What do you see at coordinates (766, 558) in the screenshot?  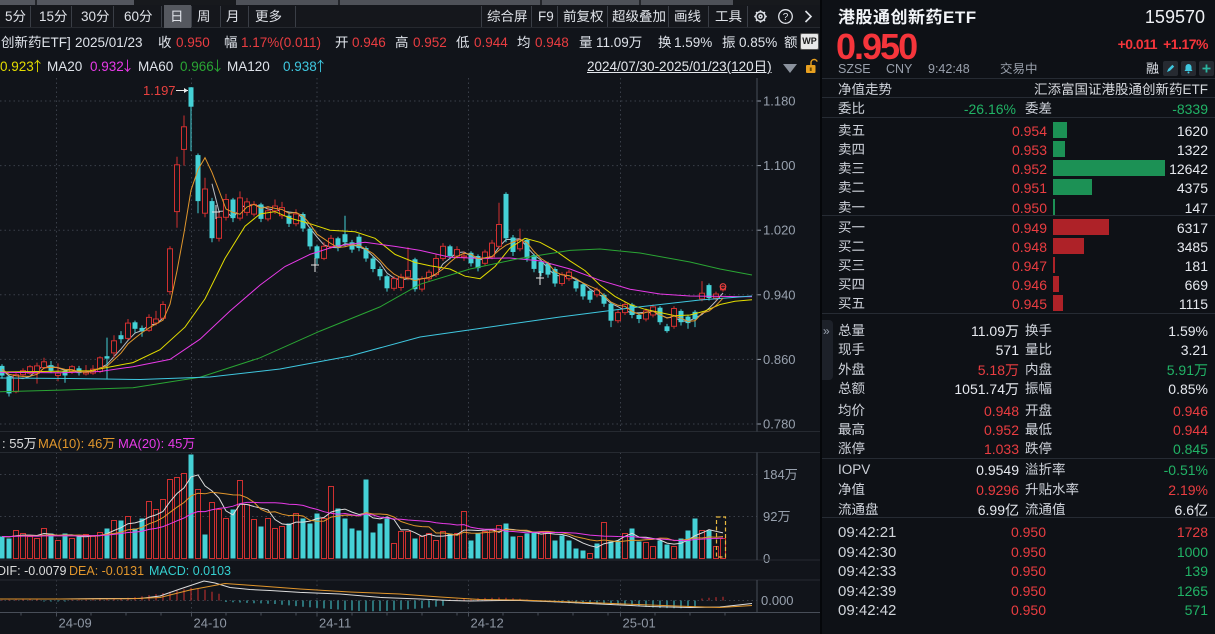 I see `svg-text: 0` at bounding box center [766, 558].